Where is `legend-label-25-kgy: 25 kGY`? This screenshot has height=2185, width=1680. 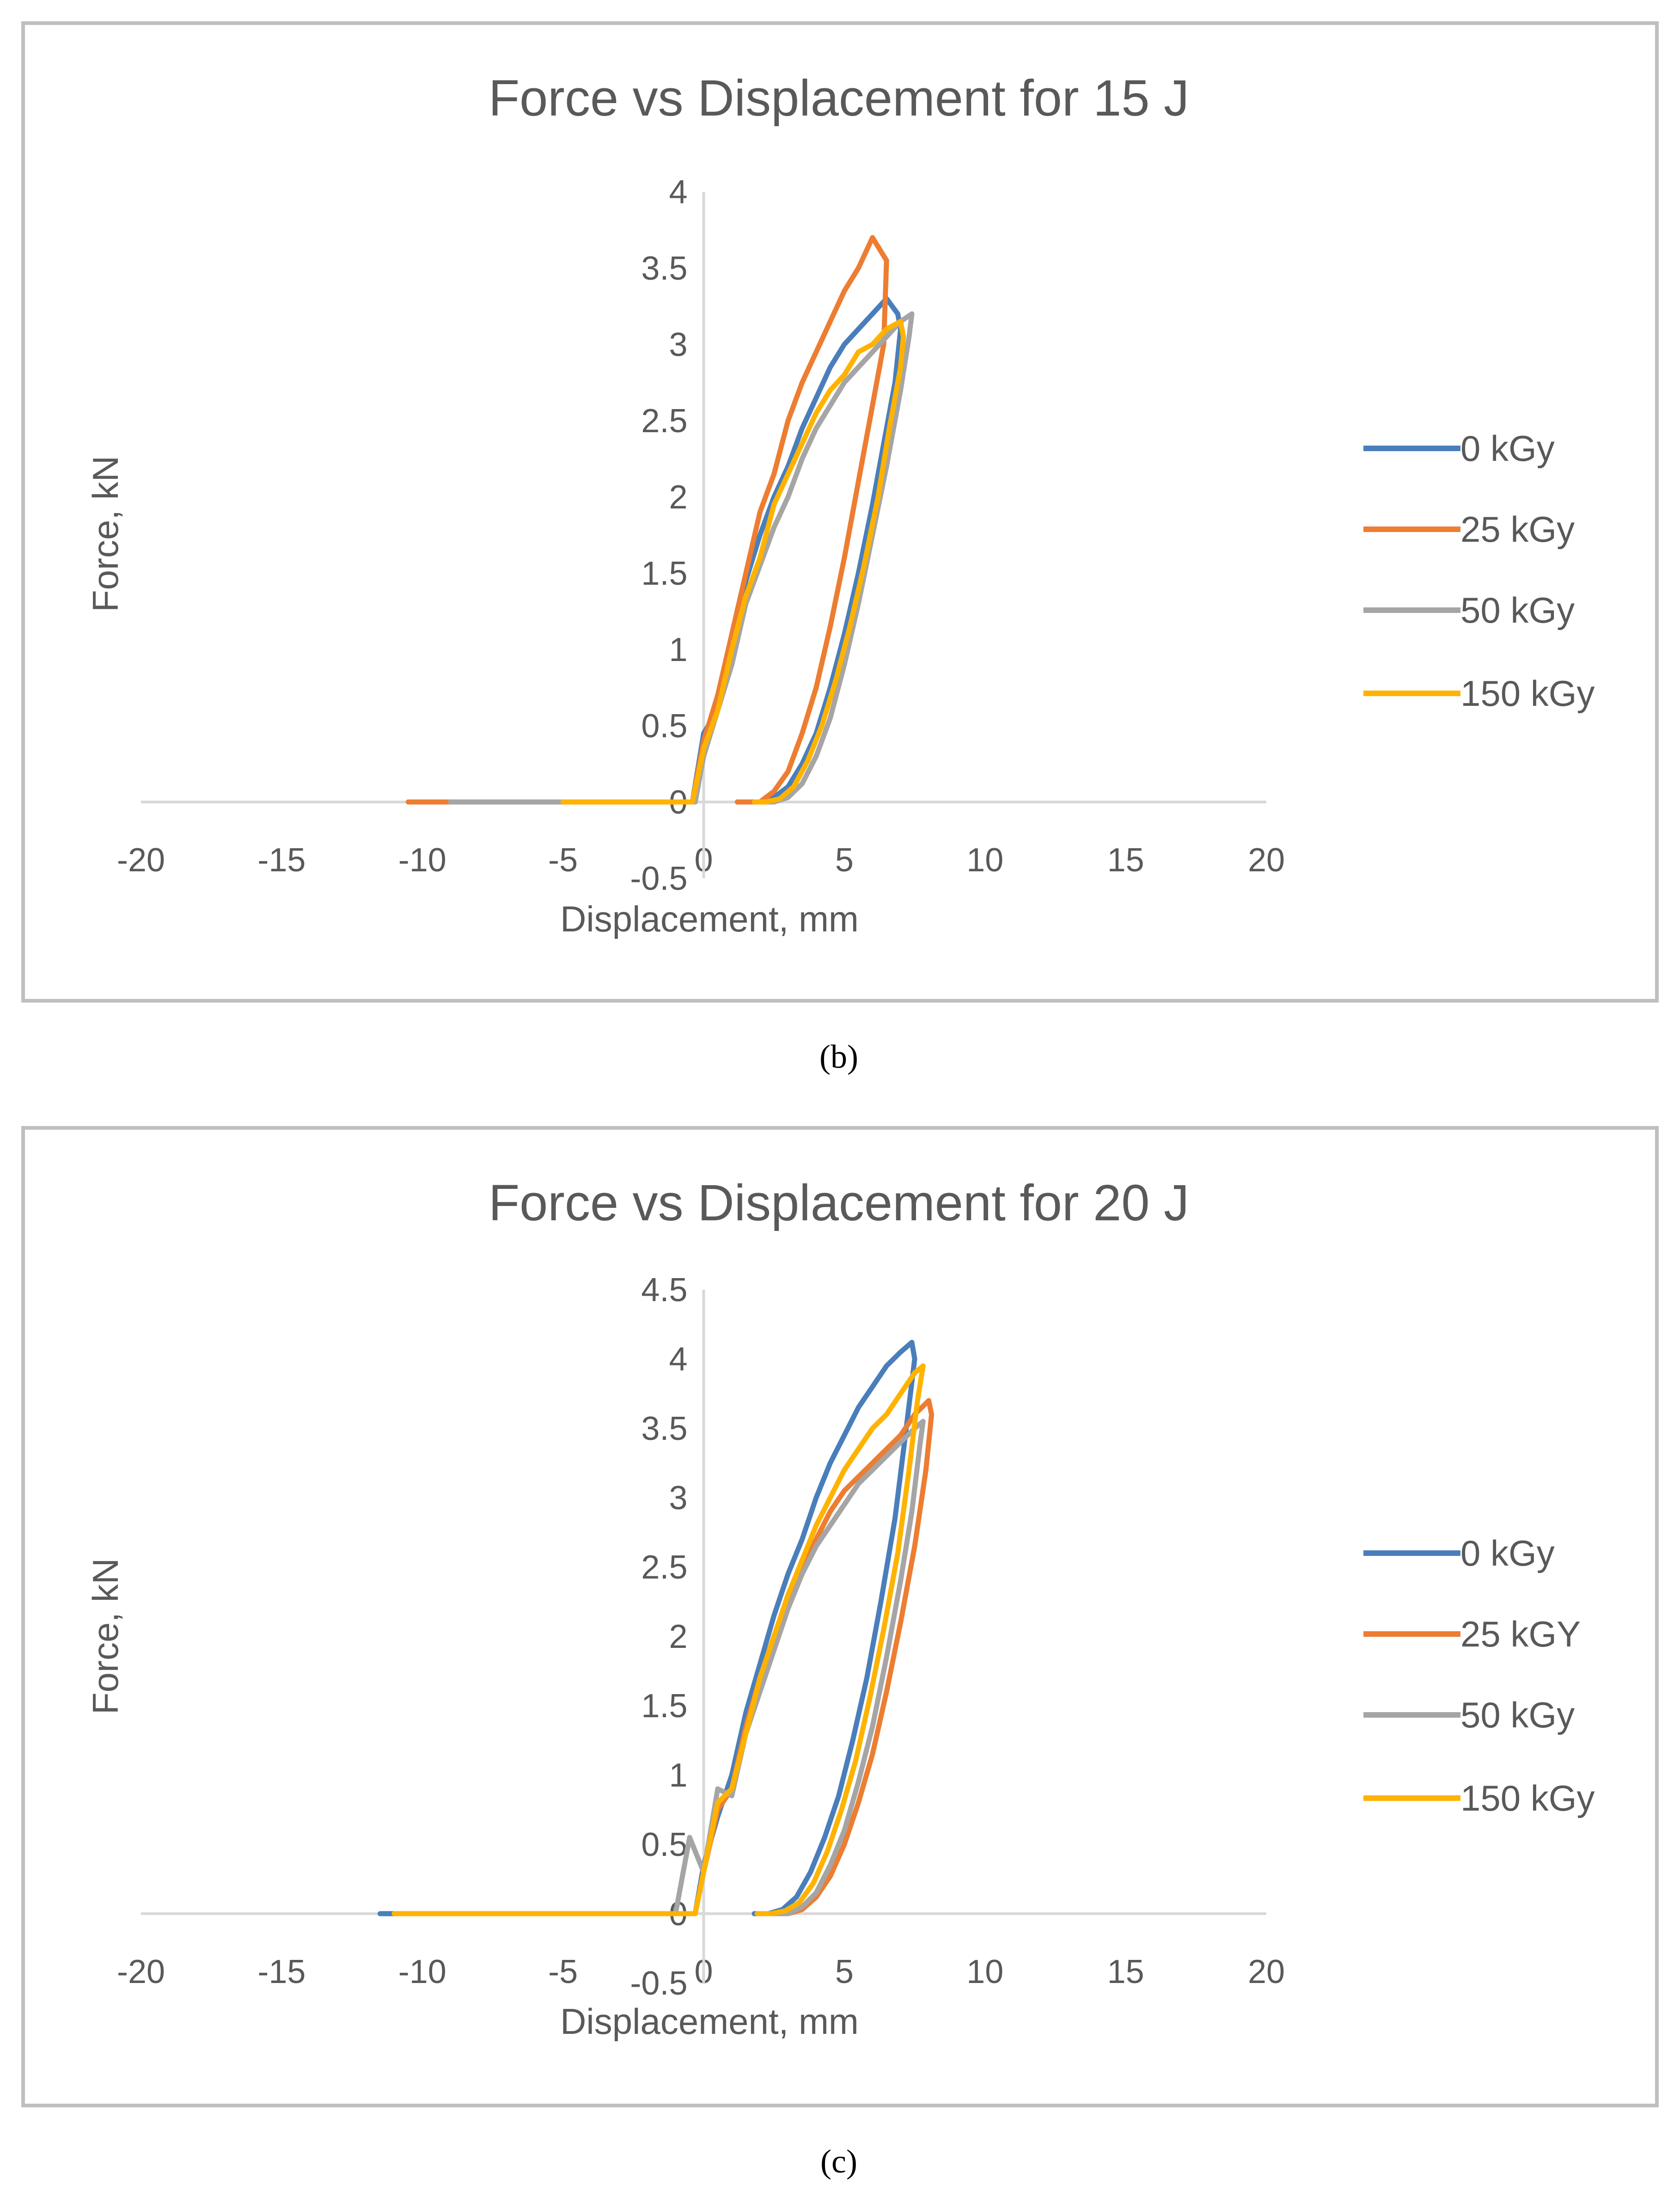
legend-label-25-kgy: 25 kGY is located at coordinates (1520, 1634).